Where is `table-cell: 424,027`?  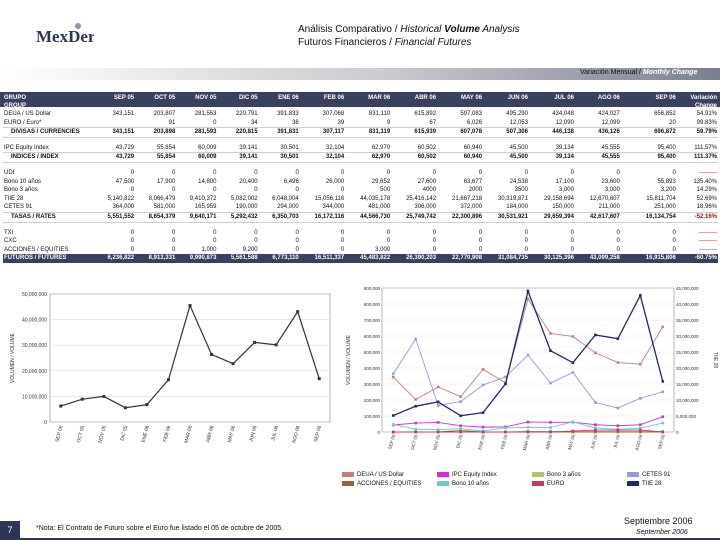
table-cell: 424,027 is located at coordinates (609, 114).